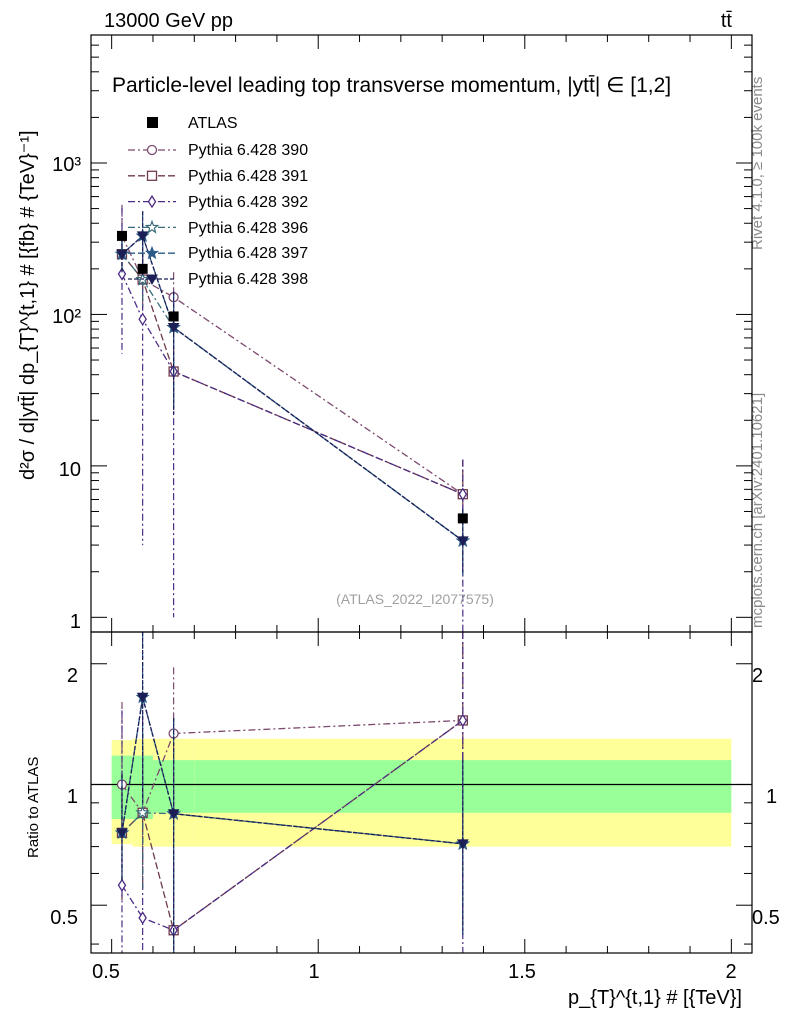 The width and height of the screenshot is (786, 1024). Describe the element at coordinates (248, 202) in the screenshot. I see `legend-label-392: Pythia 6.428 392` at that location.